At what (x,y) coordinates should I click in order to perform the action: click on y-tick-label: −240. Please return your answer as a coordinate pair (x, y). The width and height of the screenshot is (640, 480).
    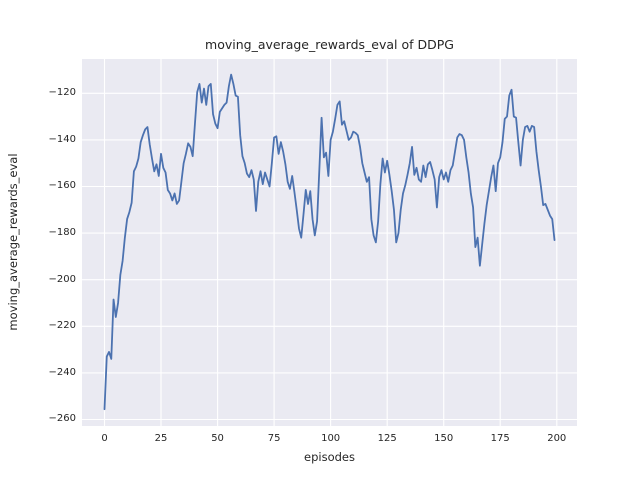
    Looking at the image, I should click on (62, 372).